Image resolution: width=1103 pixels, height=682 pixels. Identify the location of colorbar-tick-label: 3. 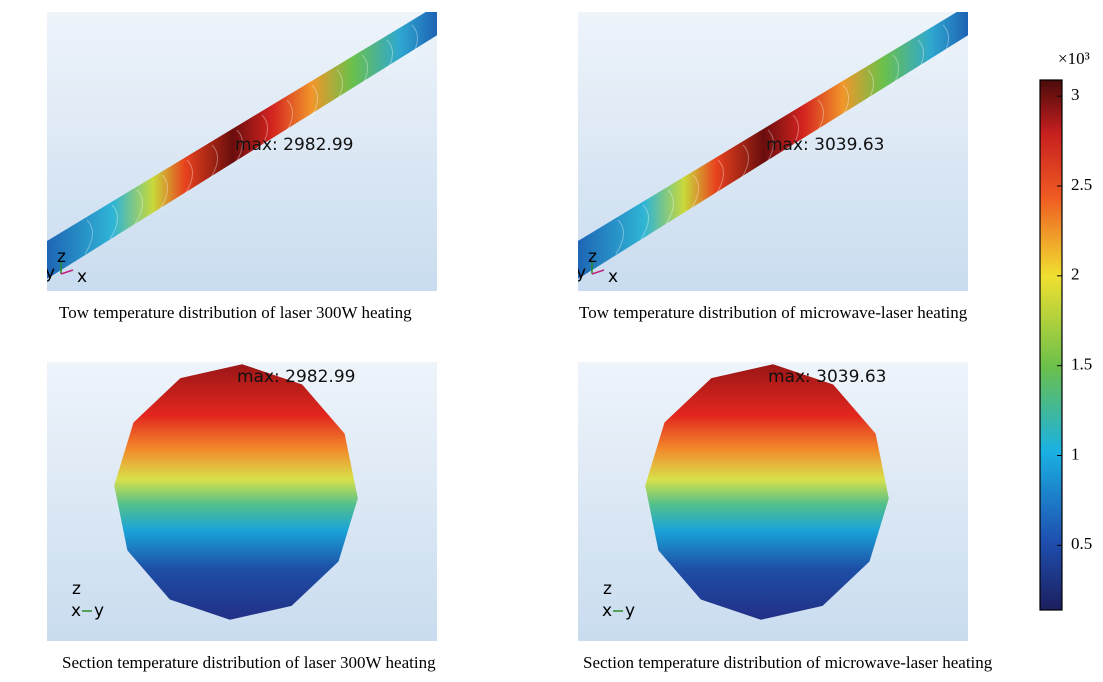
(1075, 94).